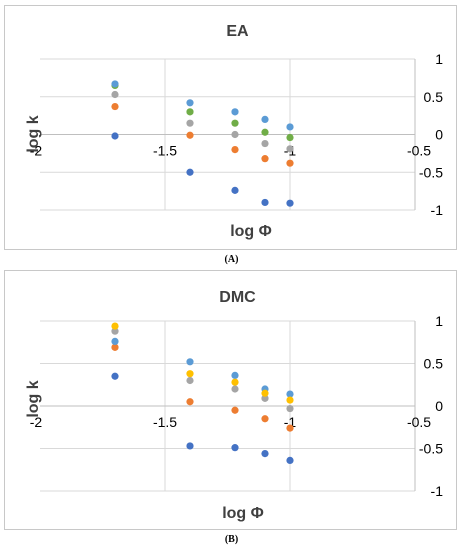 The width and height of the screenshot is (463, 550). What do you see at coordinates (231, 259) in the screenshot?
I see `caption-a: (A)` at bounding box center [231, 259].